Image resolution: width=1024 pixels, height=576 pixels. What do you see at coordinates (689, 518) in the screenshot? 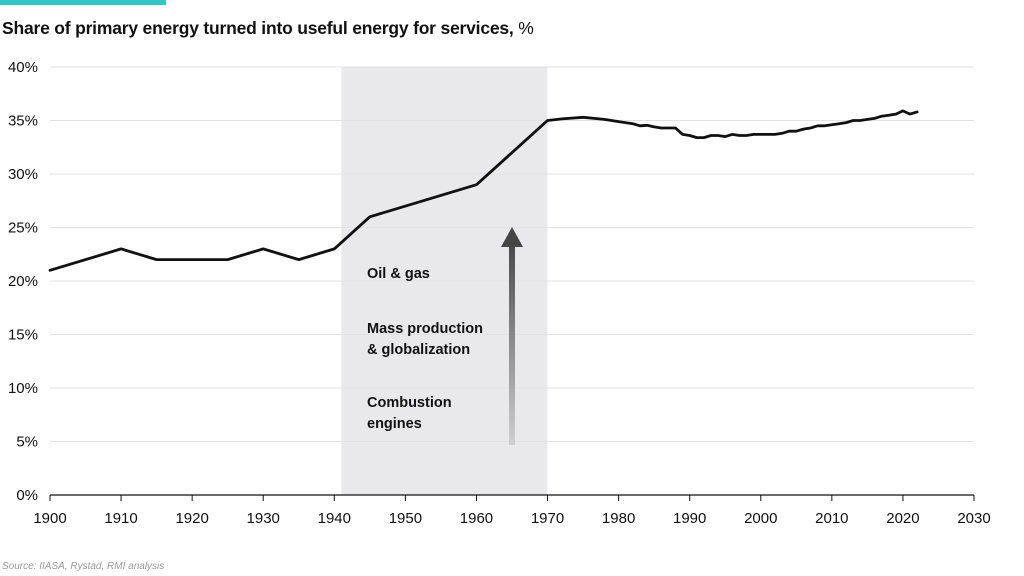
I see `x-tick-label: 1990` at bounding box center [689, 518].